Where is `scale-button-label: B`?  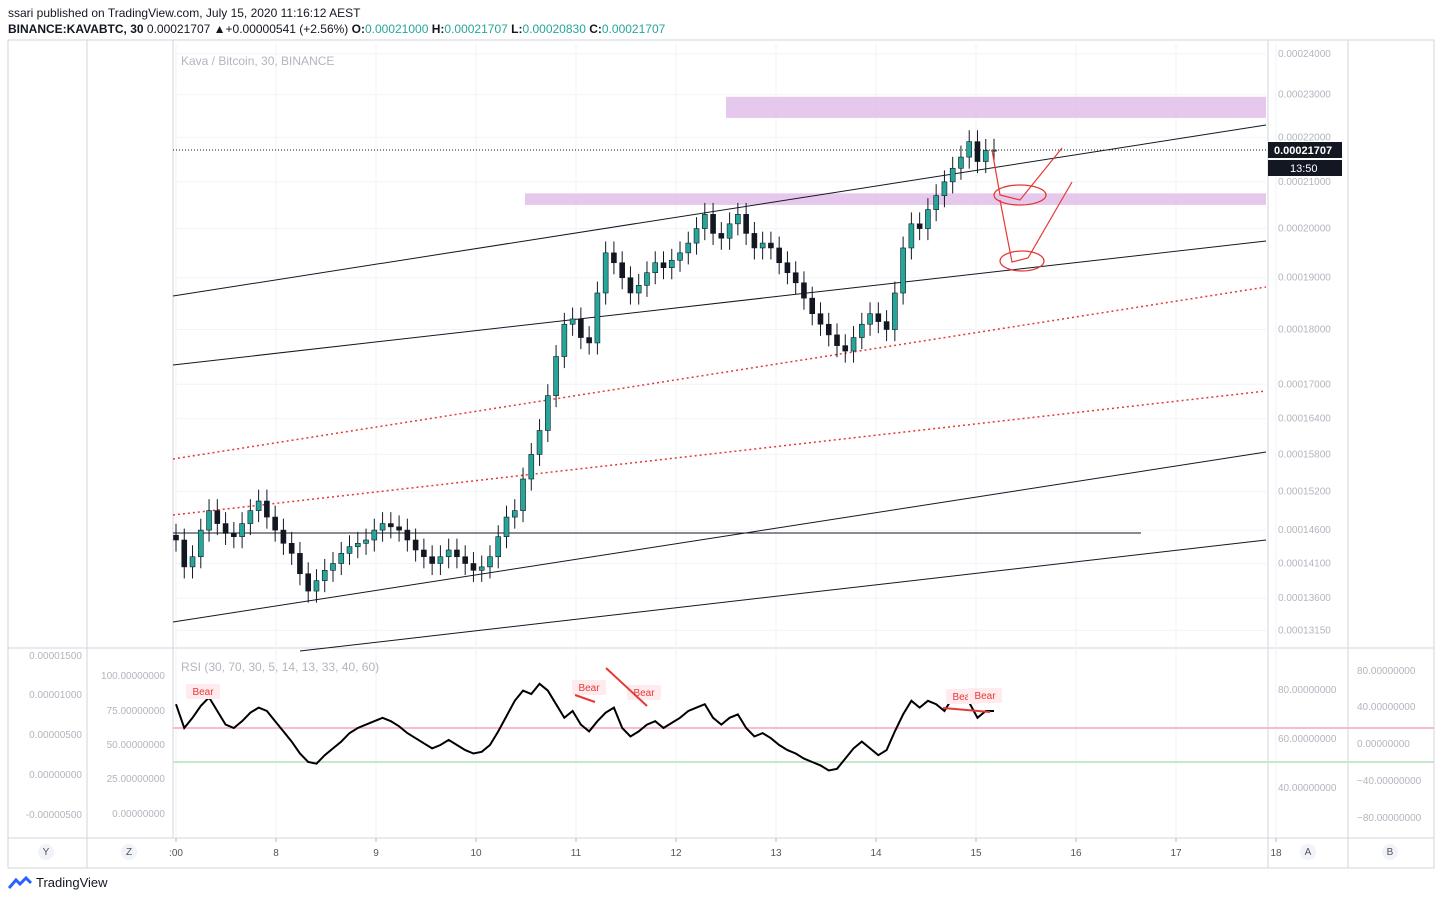 scale-button-label: B is located at coordinates (1390, 852).